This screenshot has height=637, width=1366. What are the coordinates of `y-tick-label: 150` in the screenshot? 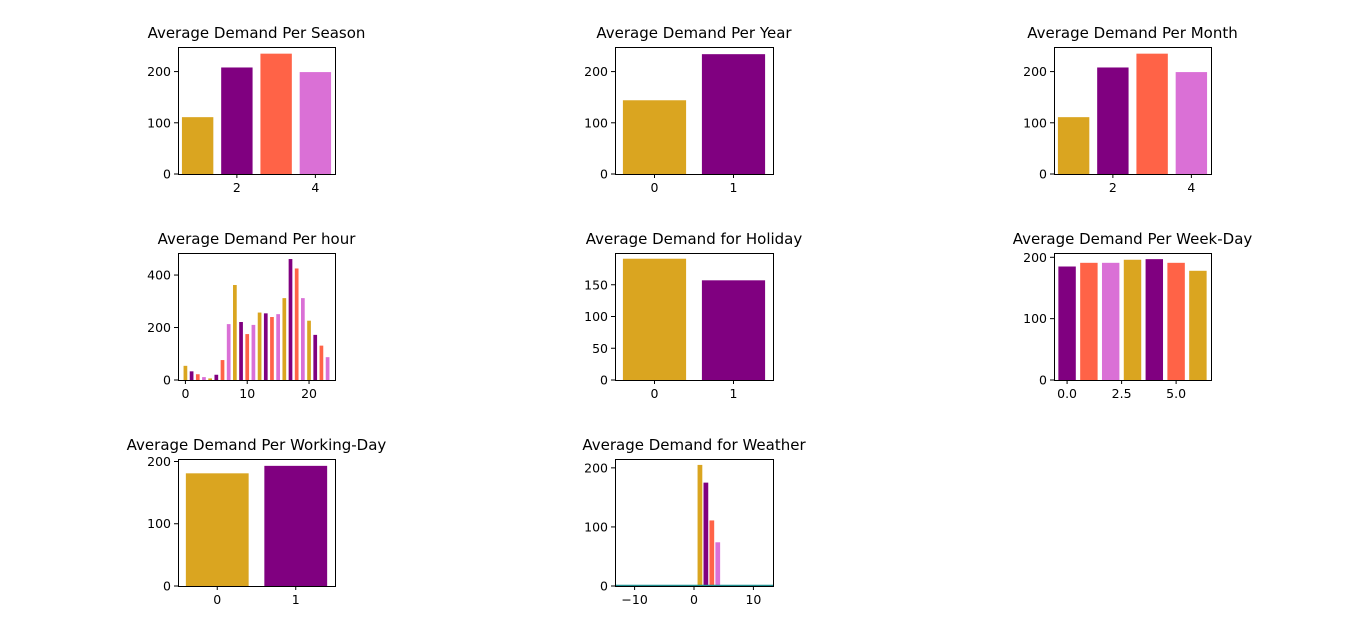 It's located at (596, 284).